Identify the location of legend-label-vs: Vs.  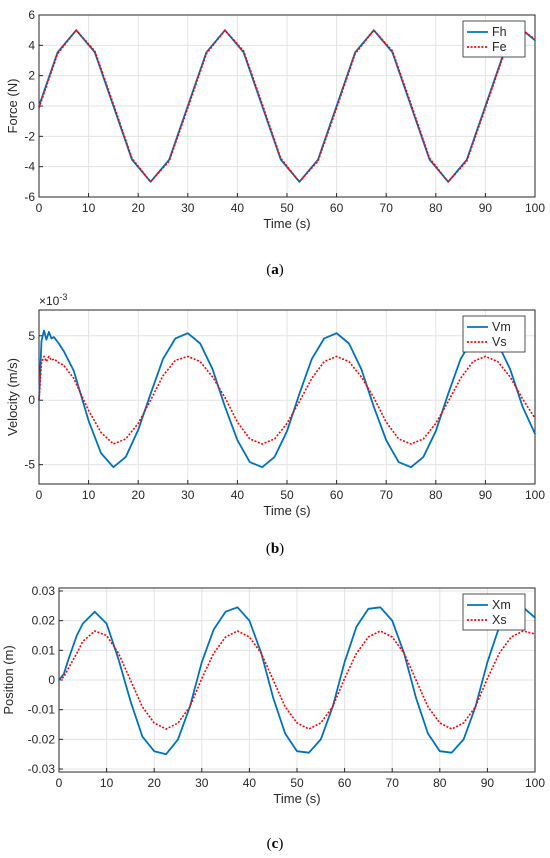
(499, 342).